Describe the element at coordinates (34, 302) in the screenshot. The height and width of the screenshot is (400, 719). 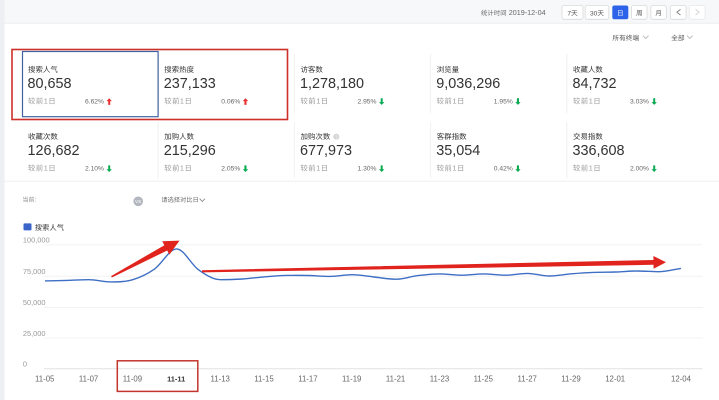
I see `svg-text: 50,000` at that location.